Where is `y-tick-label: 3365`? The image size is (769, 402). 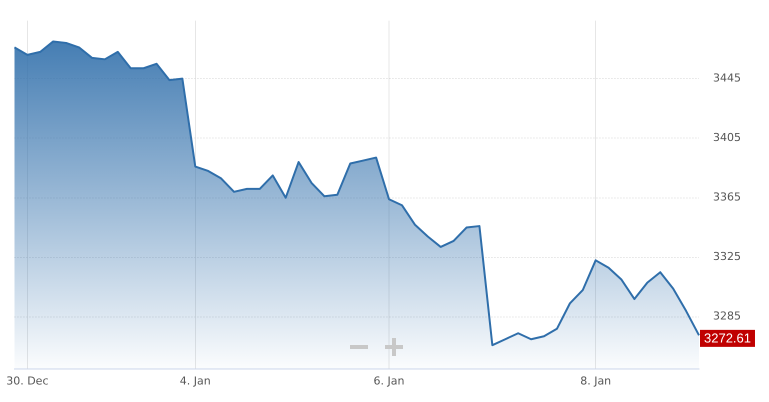
y-tick-label: 3365 is located at coordinates (727, 197).